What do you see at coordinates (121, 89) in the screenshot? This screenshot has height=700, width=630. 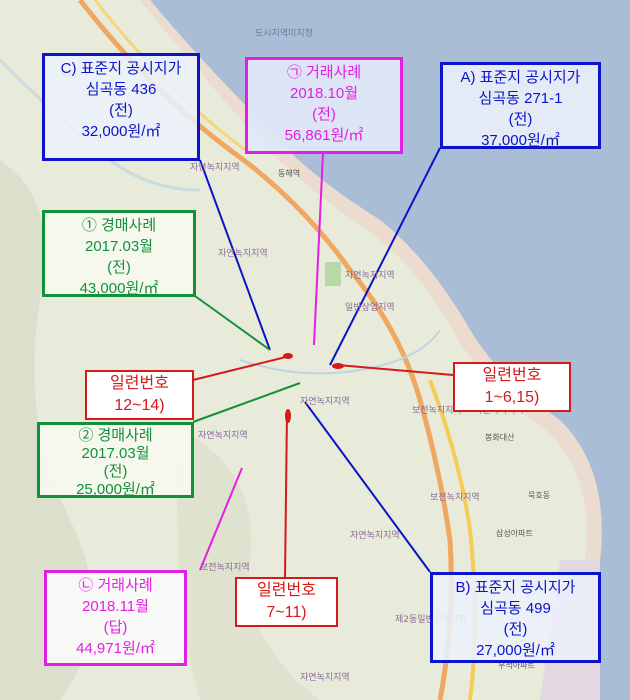 I see `box-address: 심곡동 436` at bounding box center [121, 89].